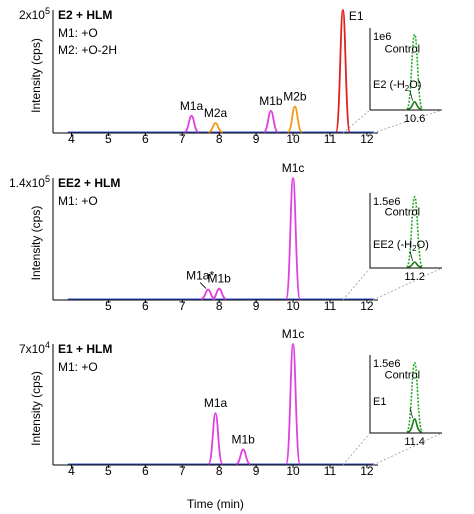 The image size is (474, 514). Describe the element at coordinates (34, 14) in the screenshot. I see `y-max-label: 2x10⁵` at that location.